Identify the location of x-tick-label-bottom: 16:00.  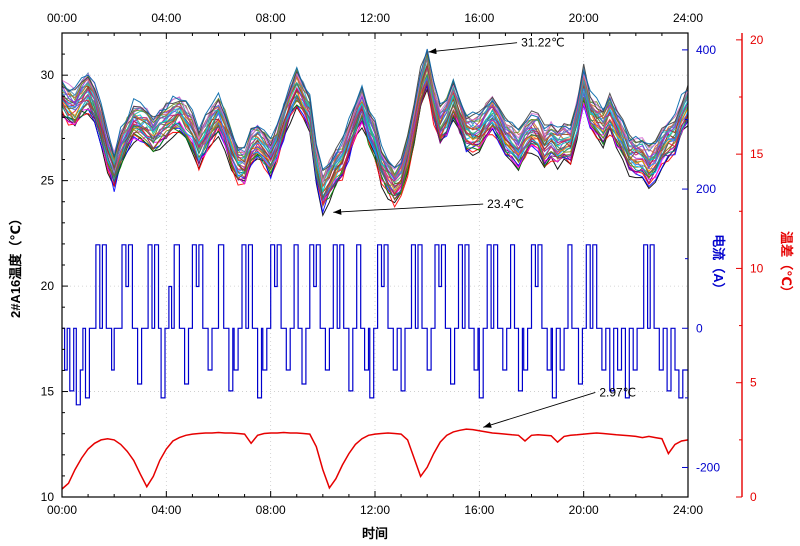
(479, 510).